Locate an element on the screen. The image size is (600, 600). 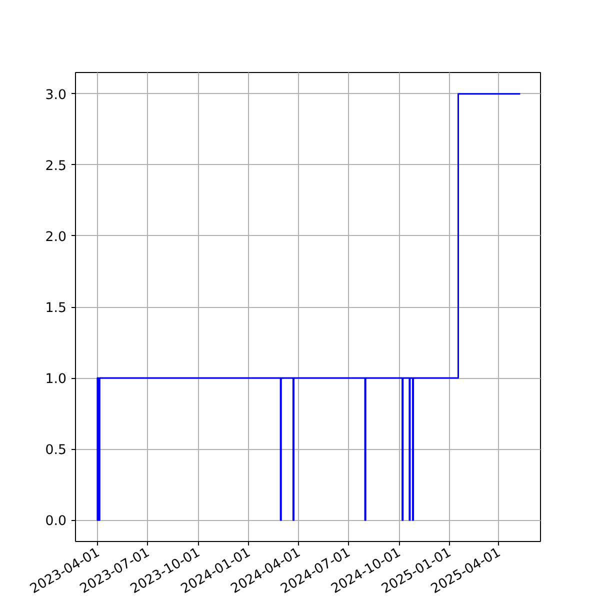
y-tick-label: 0.5 is located at coordinates (56, 450).